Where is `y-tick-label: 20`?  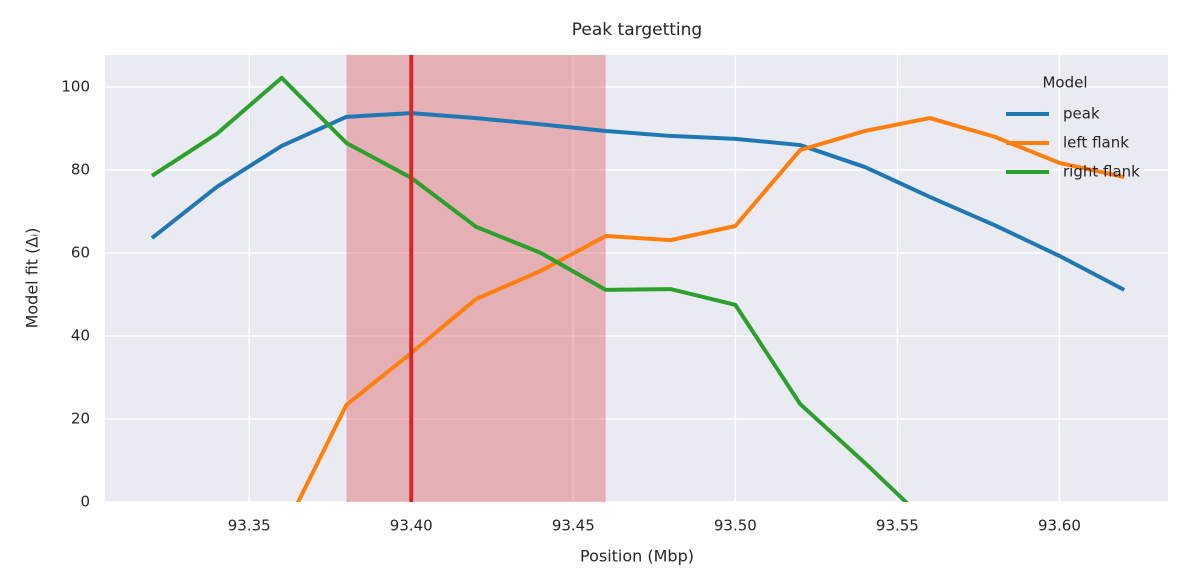 y-tick-label: 20 is located at coordinates (80, 418).